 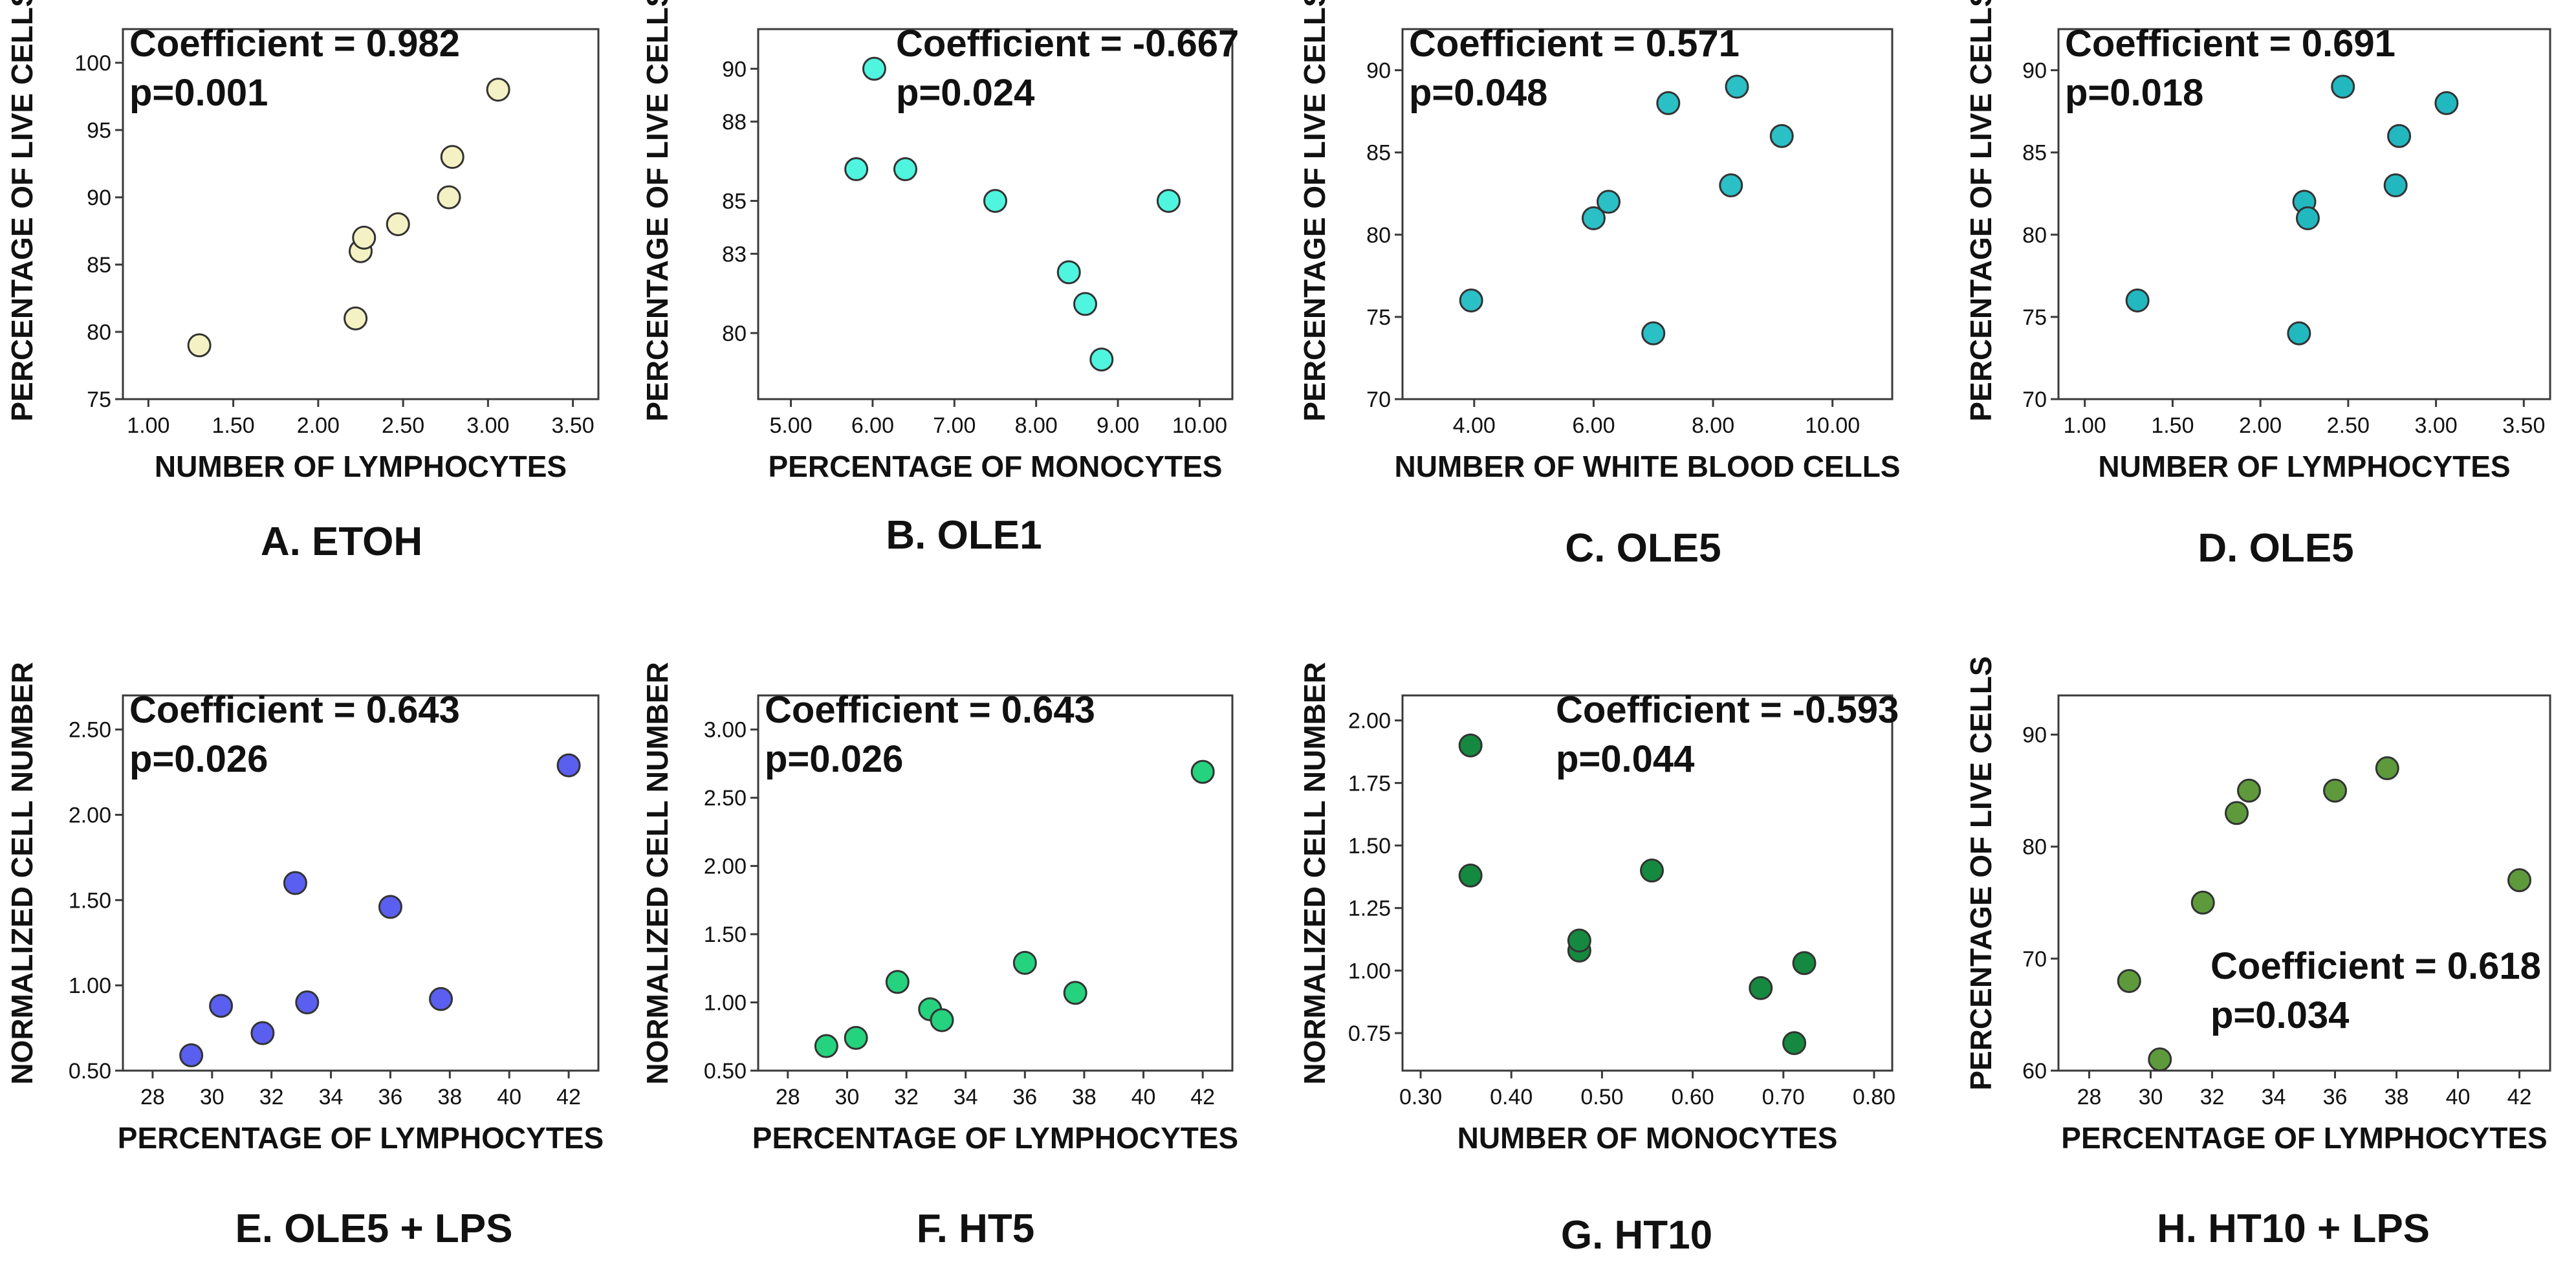 What do you see at coordinates (1874, 1097) in the screenshot?
I see `x-tick-label: 0.80` at bounding box center [1874, 1097].